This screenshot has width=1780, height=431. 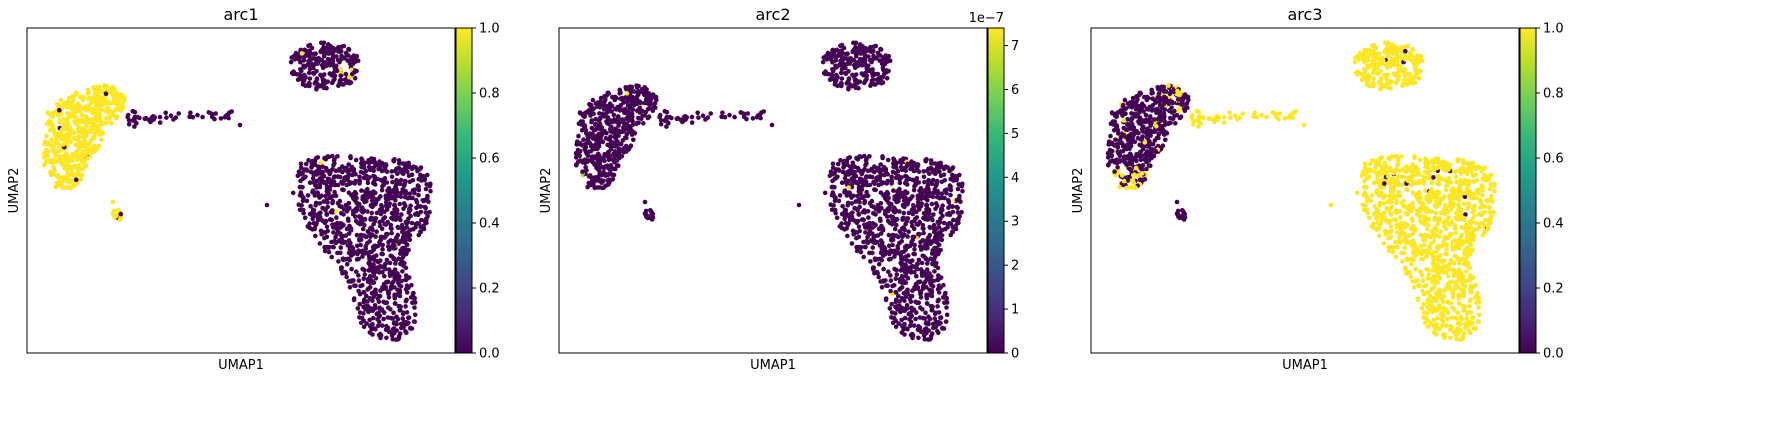 I want to click on colorbar-offset-label: 1e−7, so click(x=986, y=18).